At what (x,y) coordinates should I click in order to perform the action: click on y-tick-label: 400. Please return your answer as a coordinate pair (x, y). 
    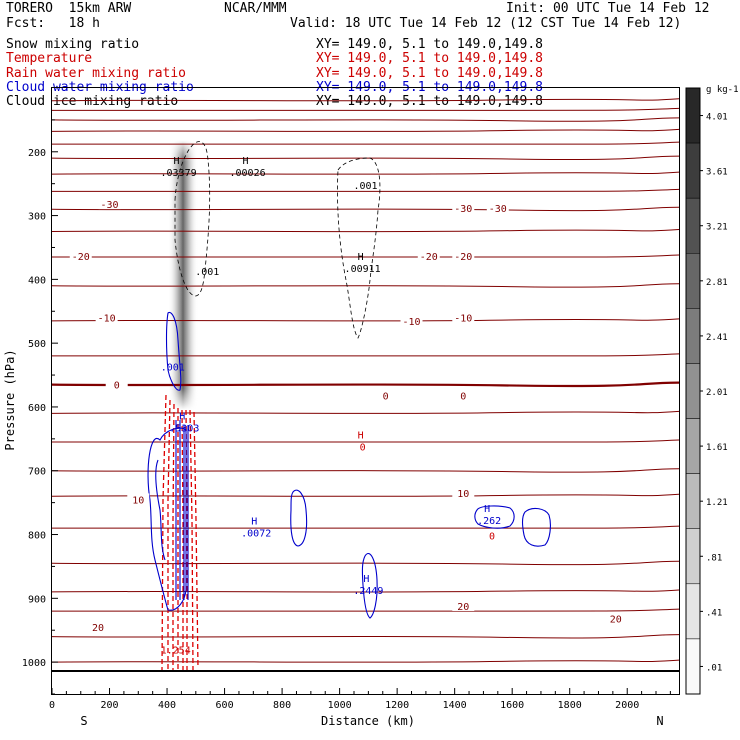
    Looking at the image, I should click on (37, 280).